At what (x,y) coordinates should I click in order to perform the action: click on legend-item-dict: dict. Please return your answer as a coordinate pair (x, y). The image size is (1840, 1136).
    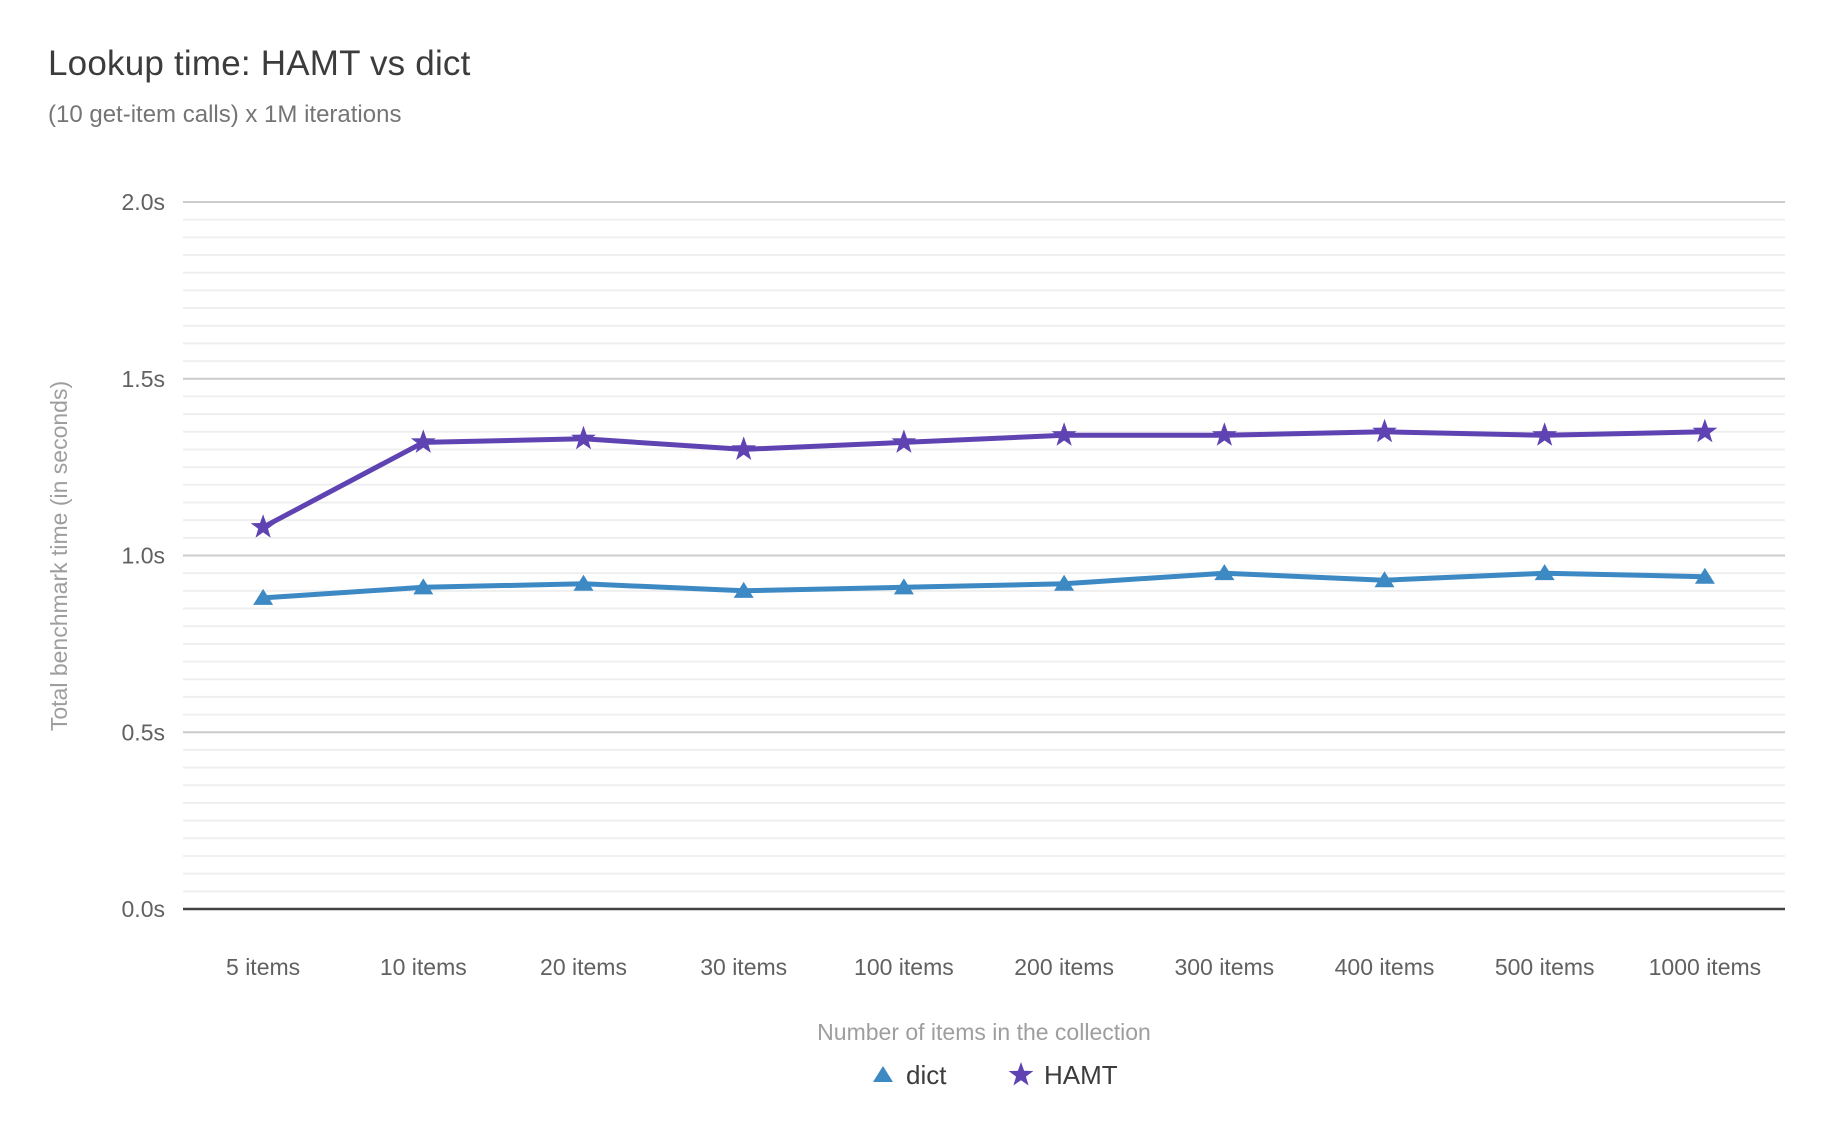
    Looking at the image, I should click on (910, 1075).